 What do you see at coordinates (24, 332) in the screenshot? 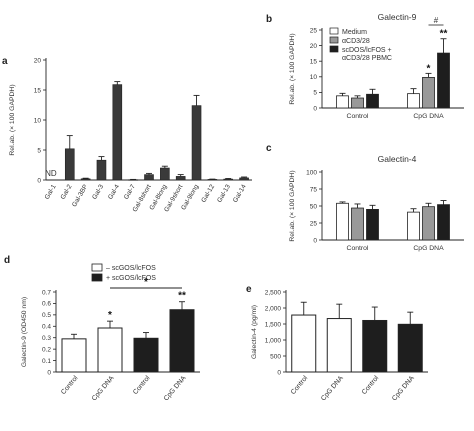
I see `y-axis-label: Galectin-9 (OD450 nm)` at bounding box center [24, 332].